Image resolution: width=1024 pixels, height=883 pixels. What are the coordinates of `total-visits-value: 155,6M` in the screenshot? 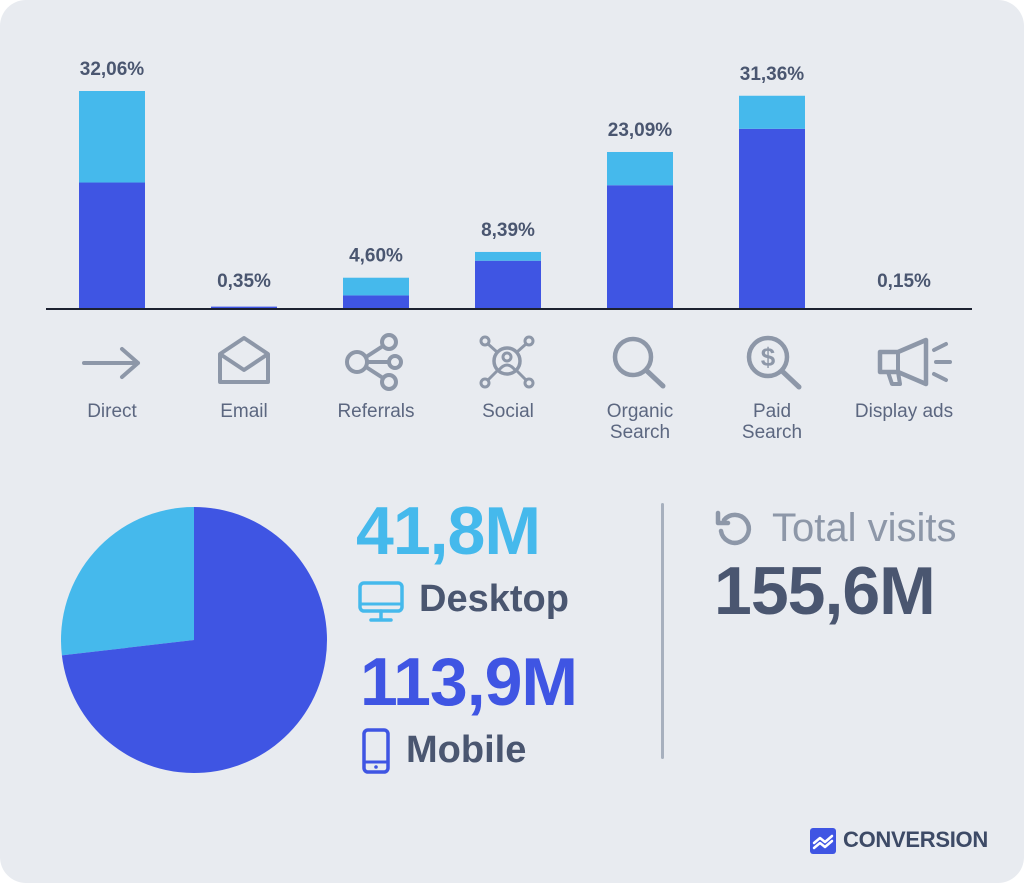 It's located at (825, 591).